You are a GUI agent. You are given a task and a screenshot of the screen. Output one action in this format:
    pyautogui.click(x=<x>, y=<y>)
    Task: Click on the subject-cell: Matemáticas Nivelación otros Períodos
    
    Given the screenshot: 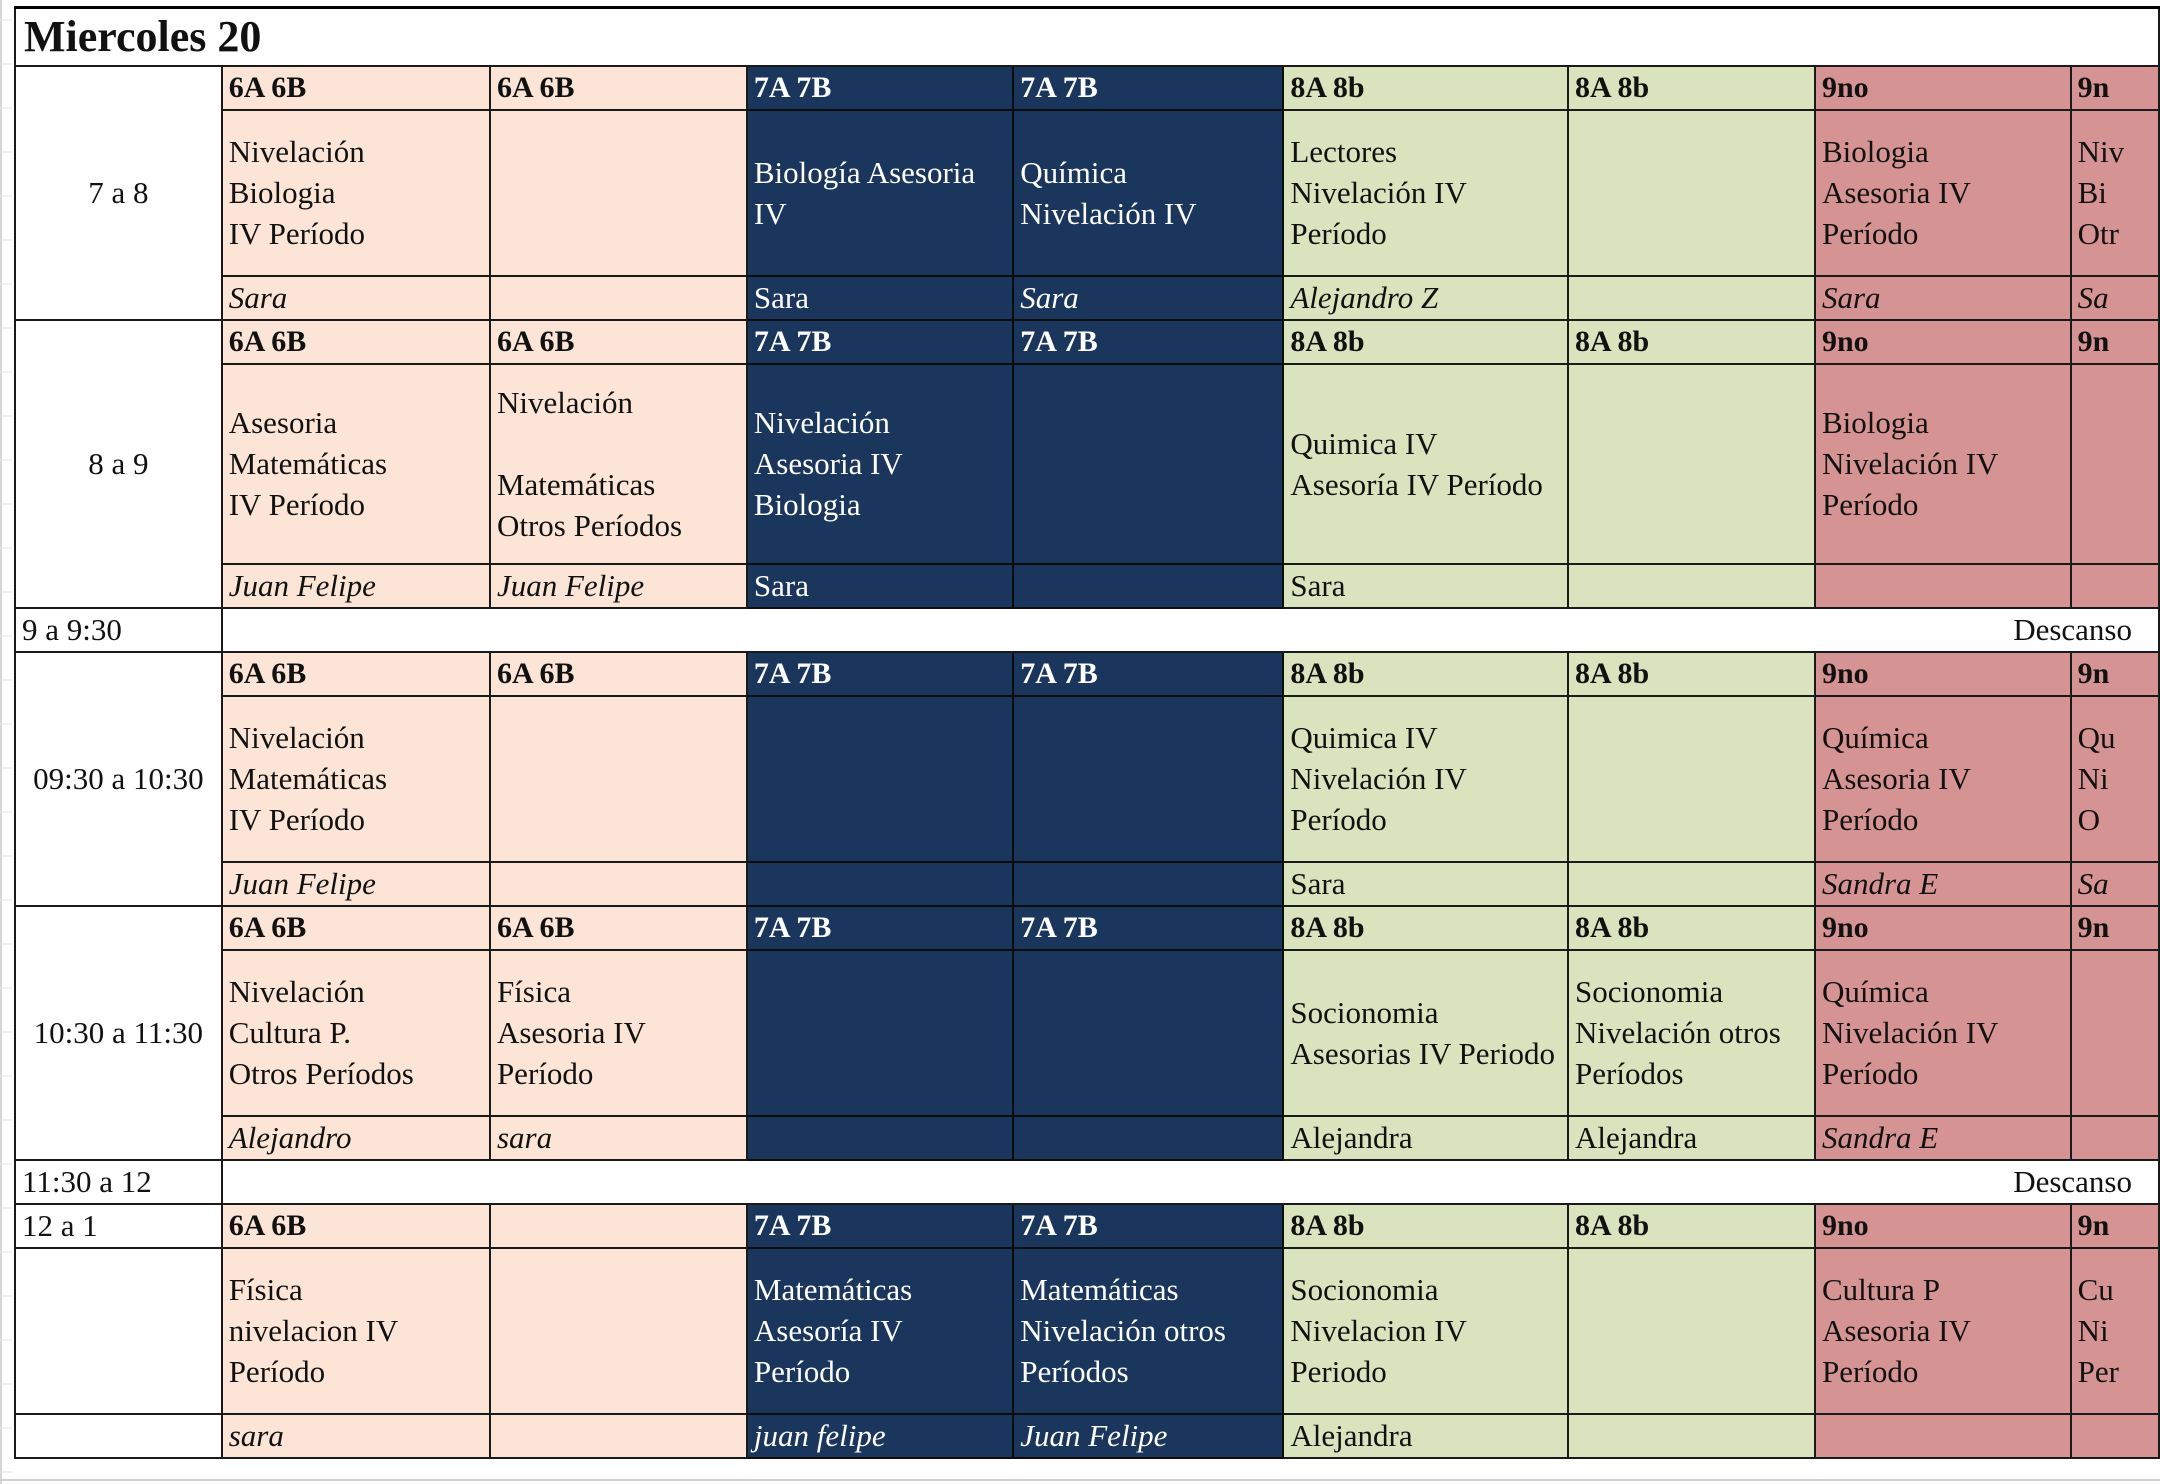 What is the action you would take?
    pyautogui.click(x=1148, y=1330)
    